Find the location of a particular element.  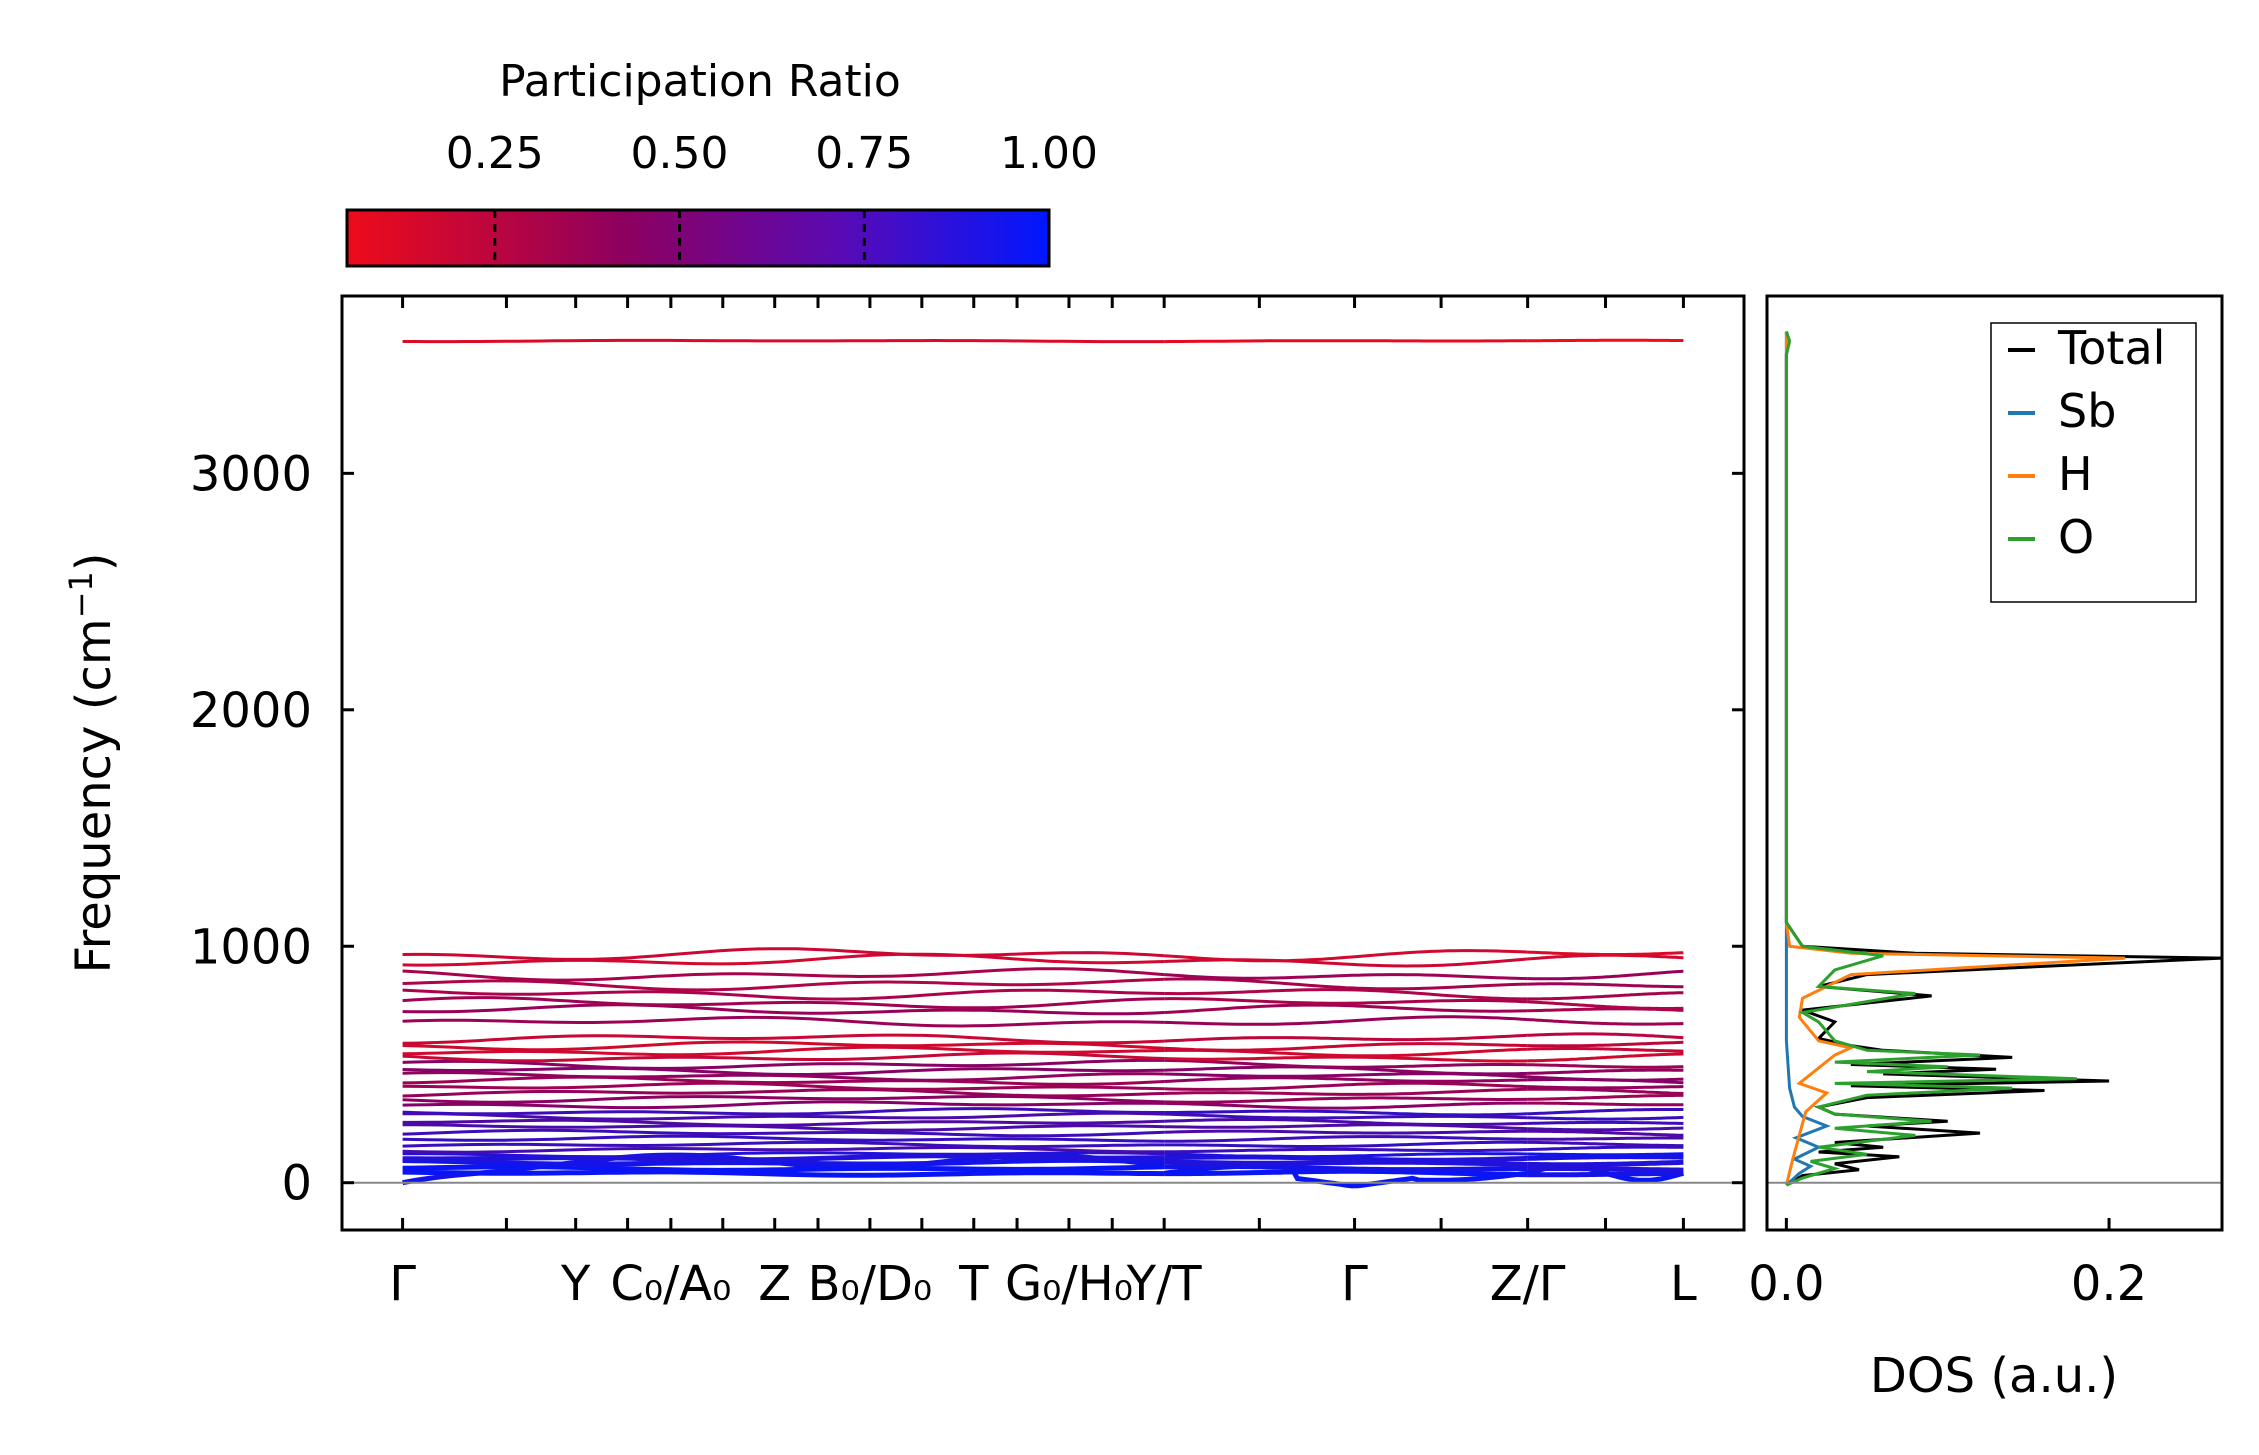

legend-label: Sb is located at coordinates (2087, 411).